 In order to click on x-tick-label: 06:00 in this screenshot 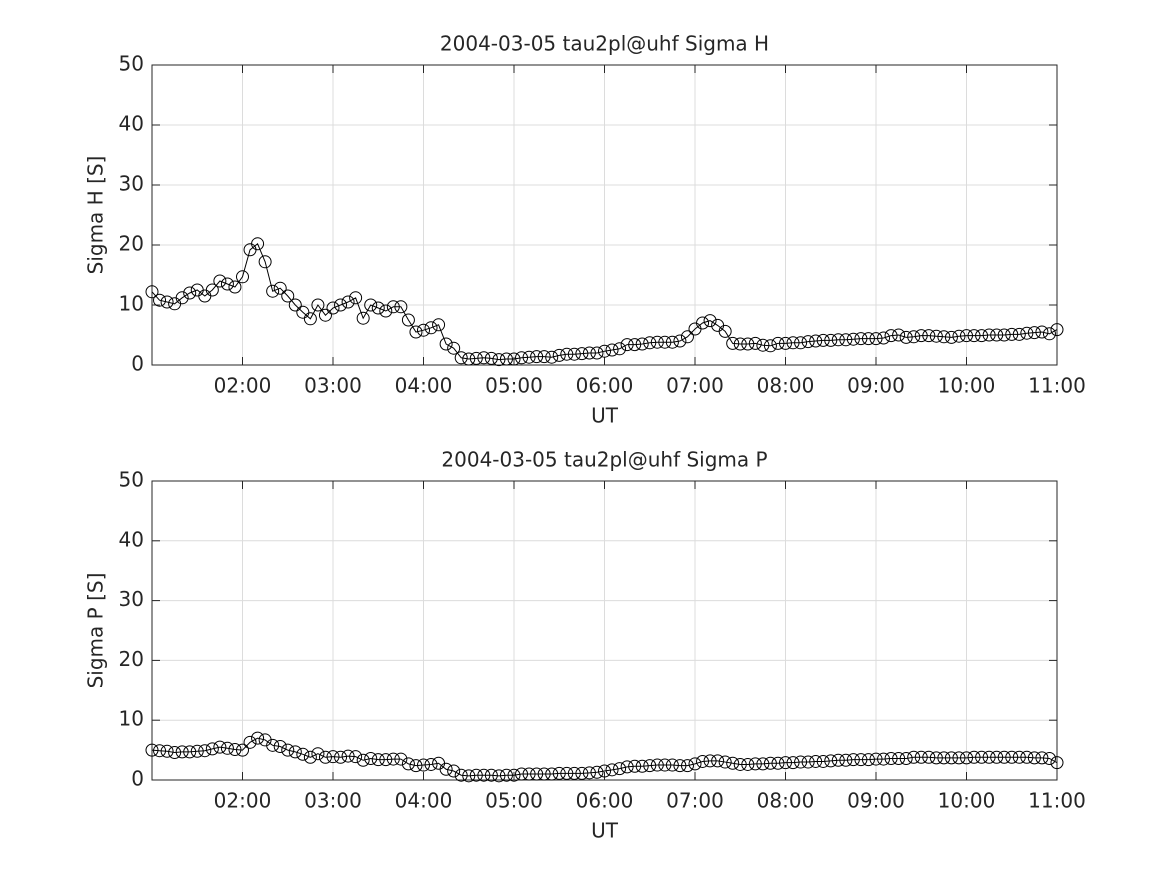, I will do `click(605, 386)`.